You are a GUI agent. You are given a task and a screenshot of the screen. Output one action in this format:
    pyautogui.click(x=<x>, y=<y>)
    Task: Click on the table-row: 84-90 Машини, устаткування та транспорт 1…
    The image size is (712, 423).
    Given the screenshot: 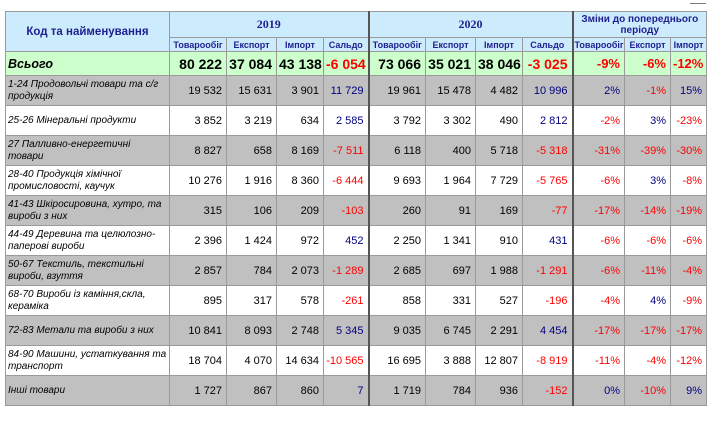 What is the action you would take?
    pyautogui.click(x=356, y=360)
    